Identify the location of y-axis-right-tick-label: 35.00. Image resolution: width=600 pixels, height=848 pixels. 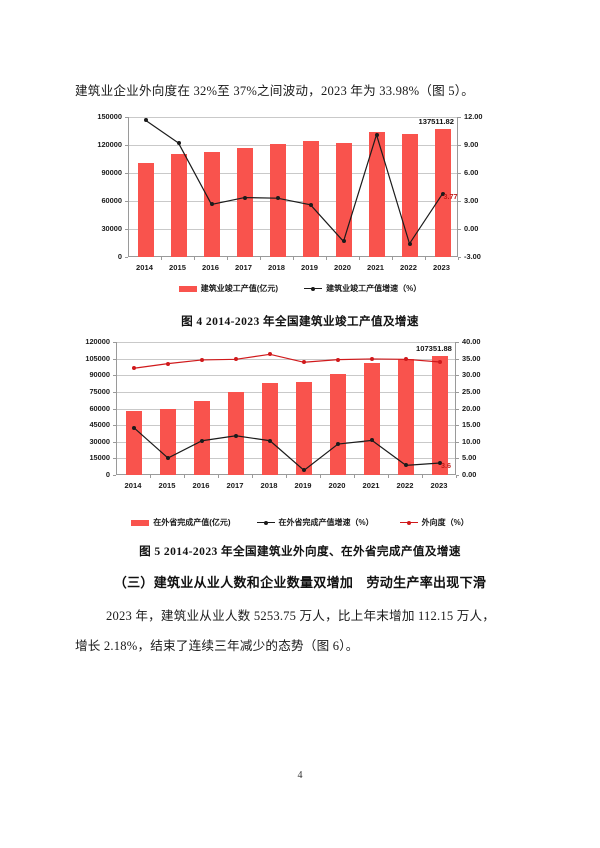
(471, 358).